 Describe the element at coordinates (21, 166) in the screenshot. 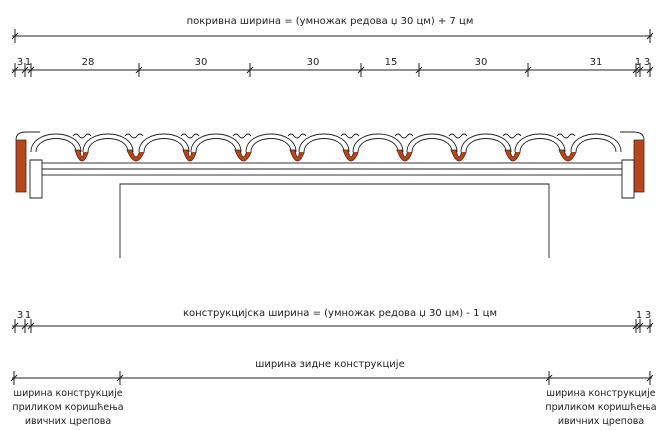

I see `left-edge-tile` at that location.